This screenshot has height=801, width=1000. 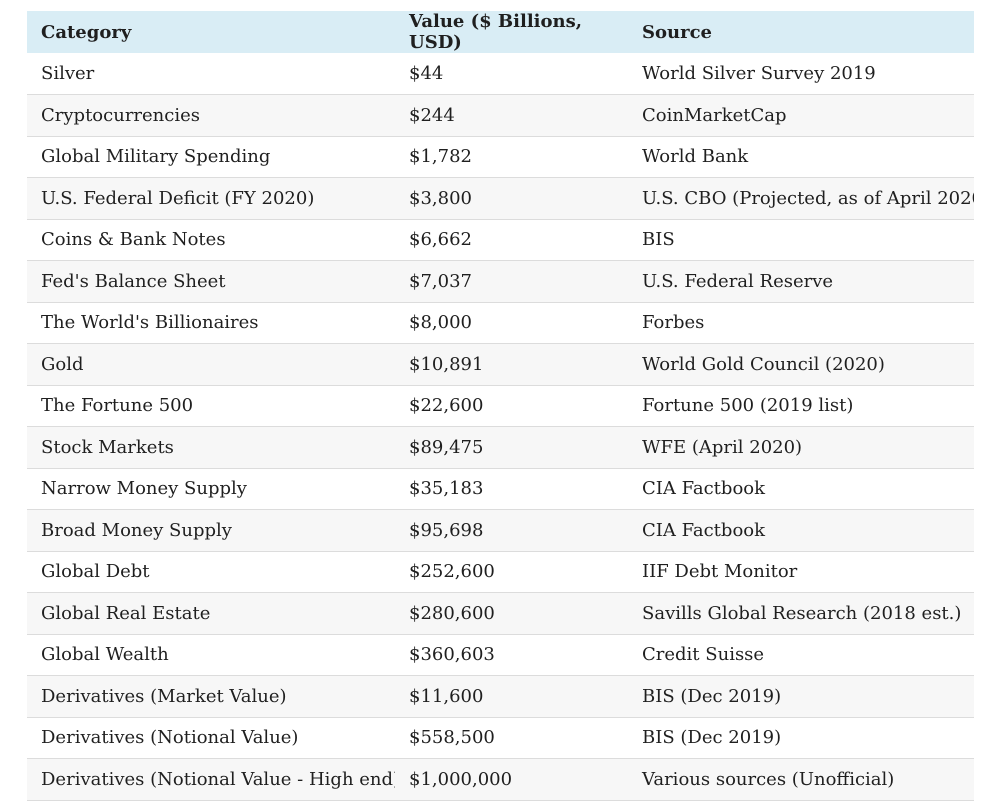 What do you see at coordinates (500, 115) in the screenshot?
I see `table-row: Cryptocurrencies $244 CoinMarketCap` at bounding box center [500, 115].